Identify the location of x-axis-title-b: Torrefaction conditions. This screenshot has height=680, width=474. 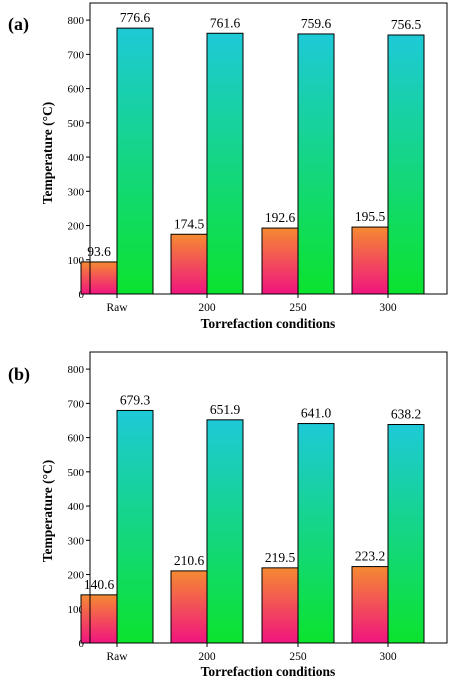
(268, 671).